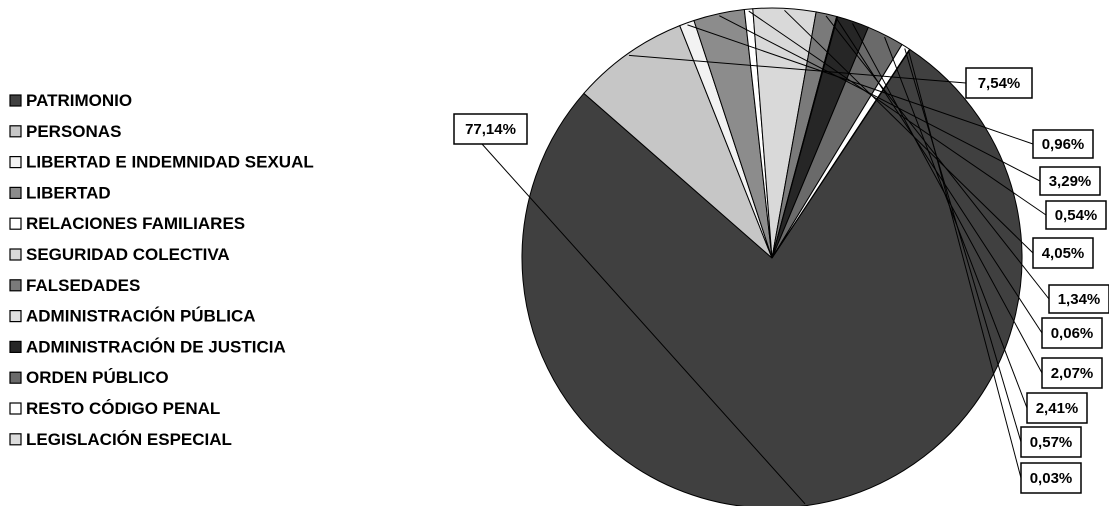  Describe the element at coordinates (156, 346) in the screenshot. I see `legend-label-administracion-de-justicia: ADMINISTRACIÓN DE JUSTICIA` at that location.